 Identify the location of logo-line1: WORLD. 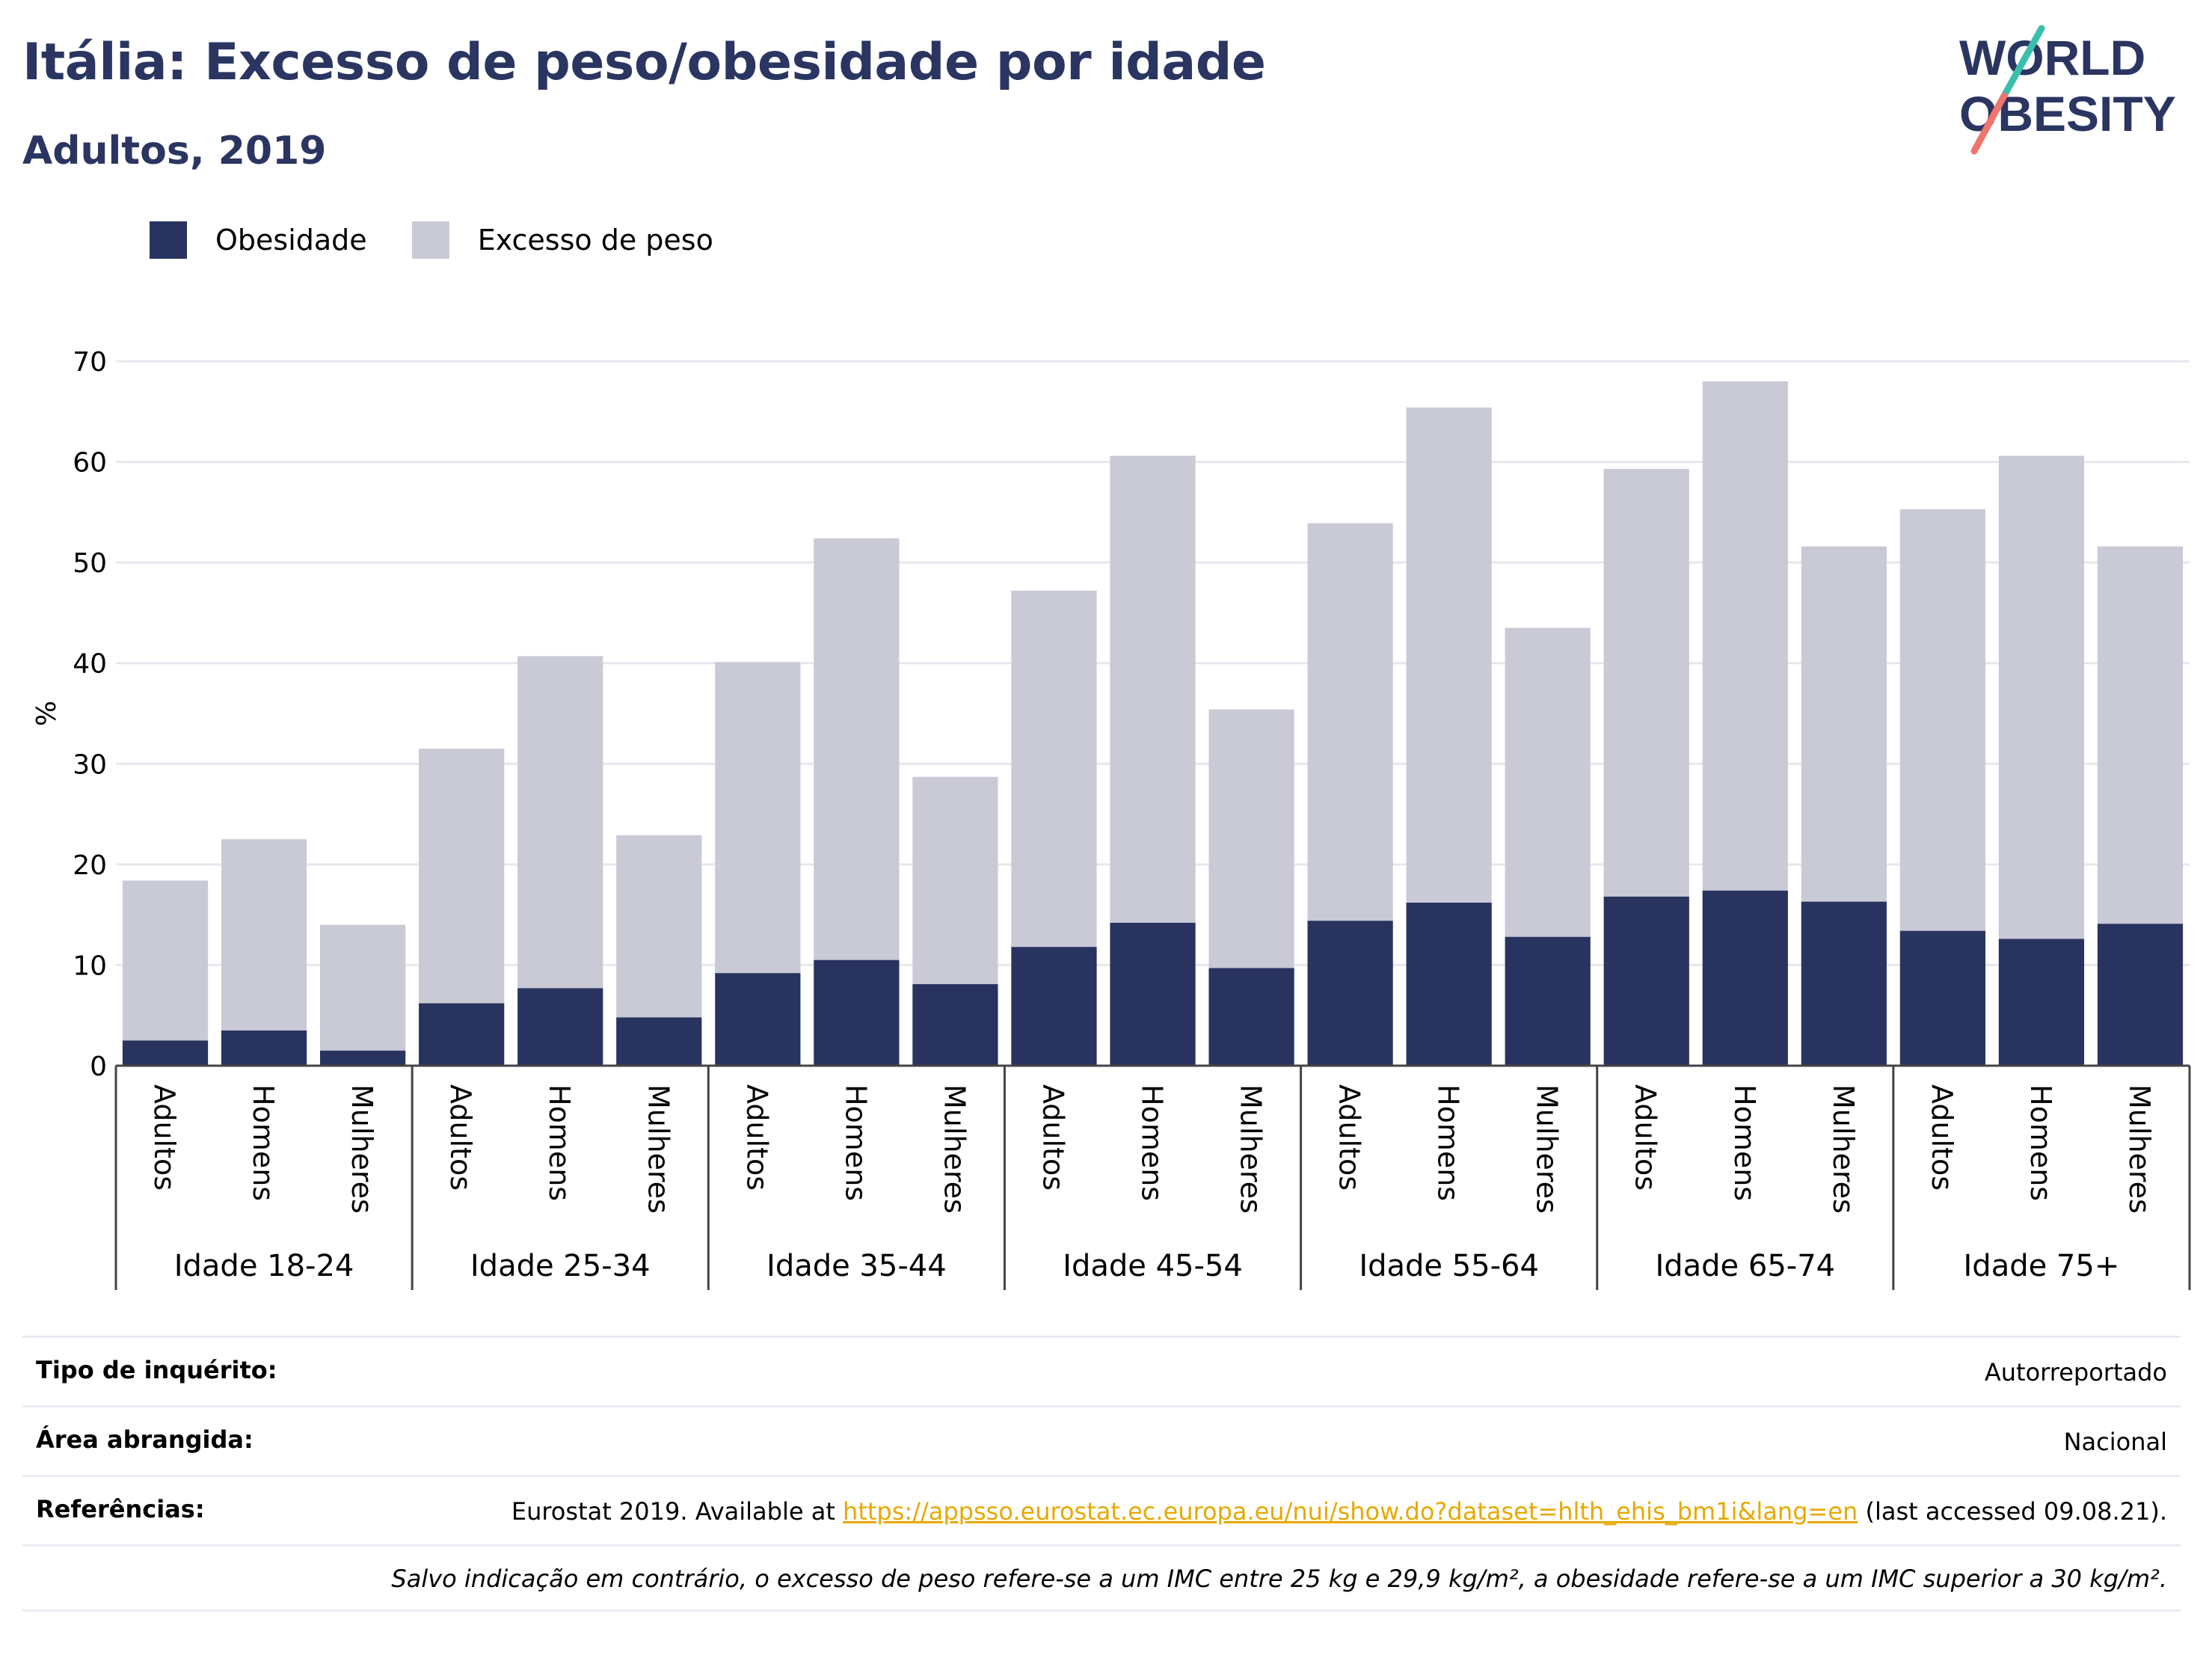
(2052, 57).